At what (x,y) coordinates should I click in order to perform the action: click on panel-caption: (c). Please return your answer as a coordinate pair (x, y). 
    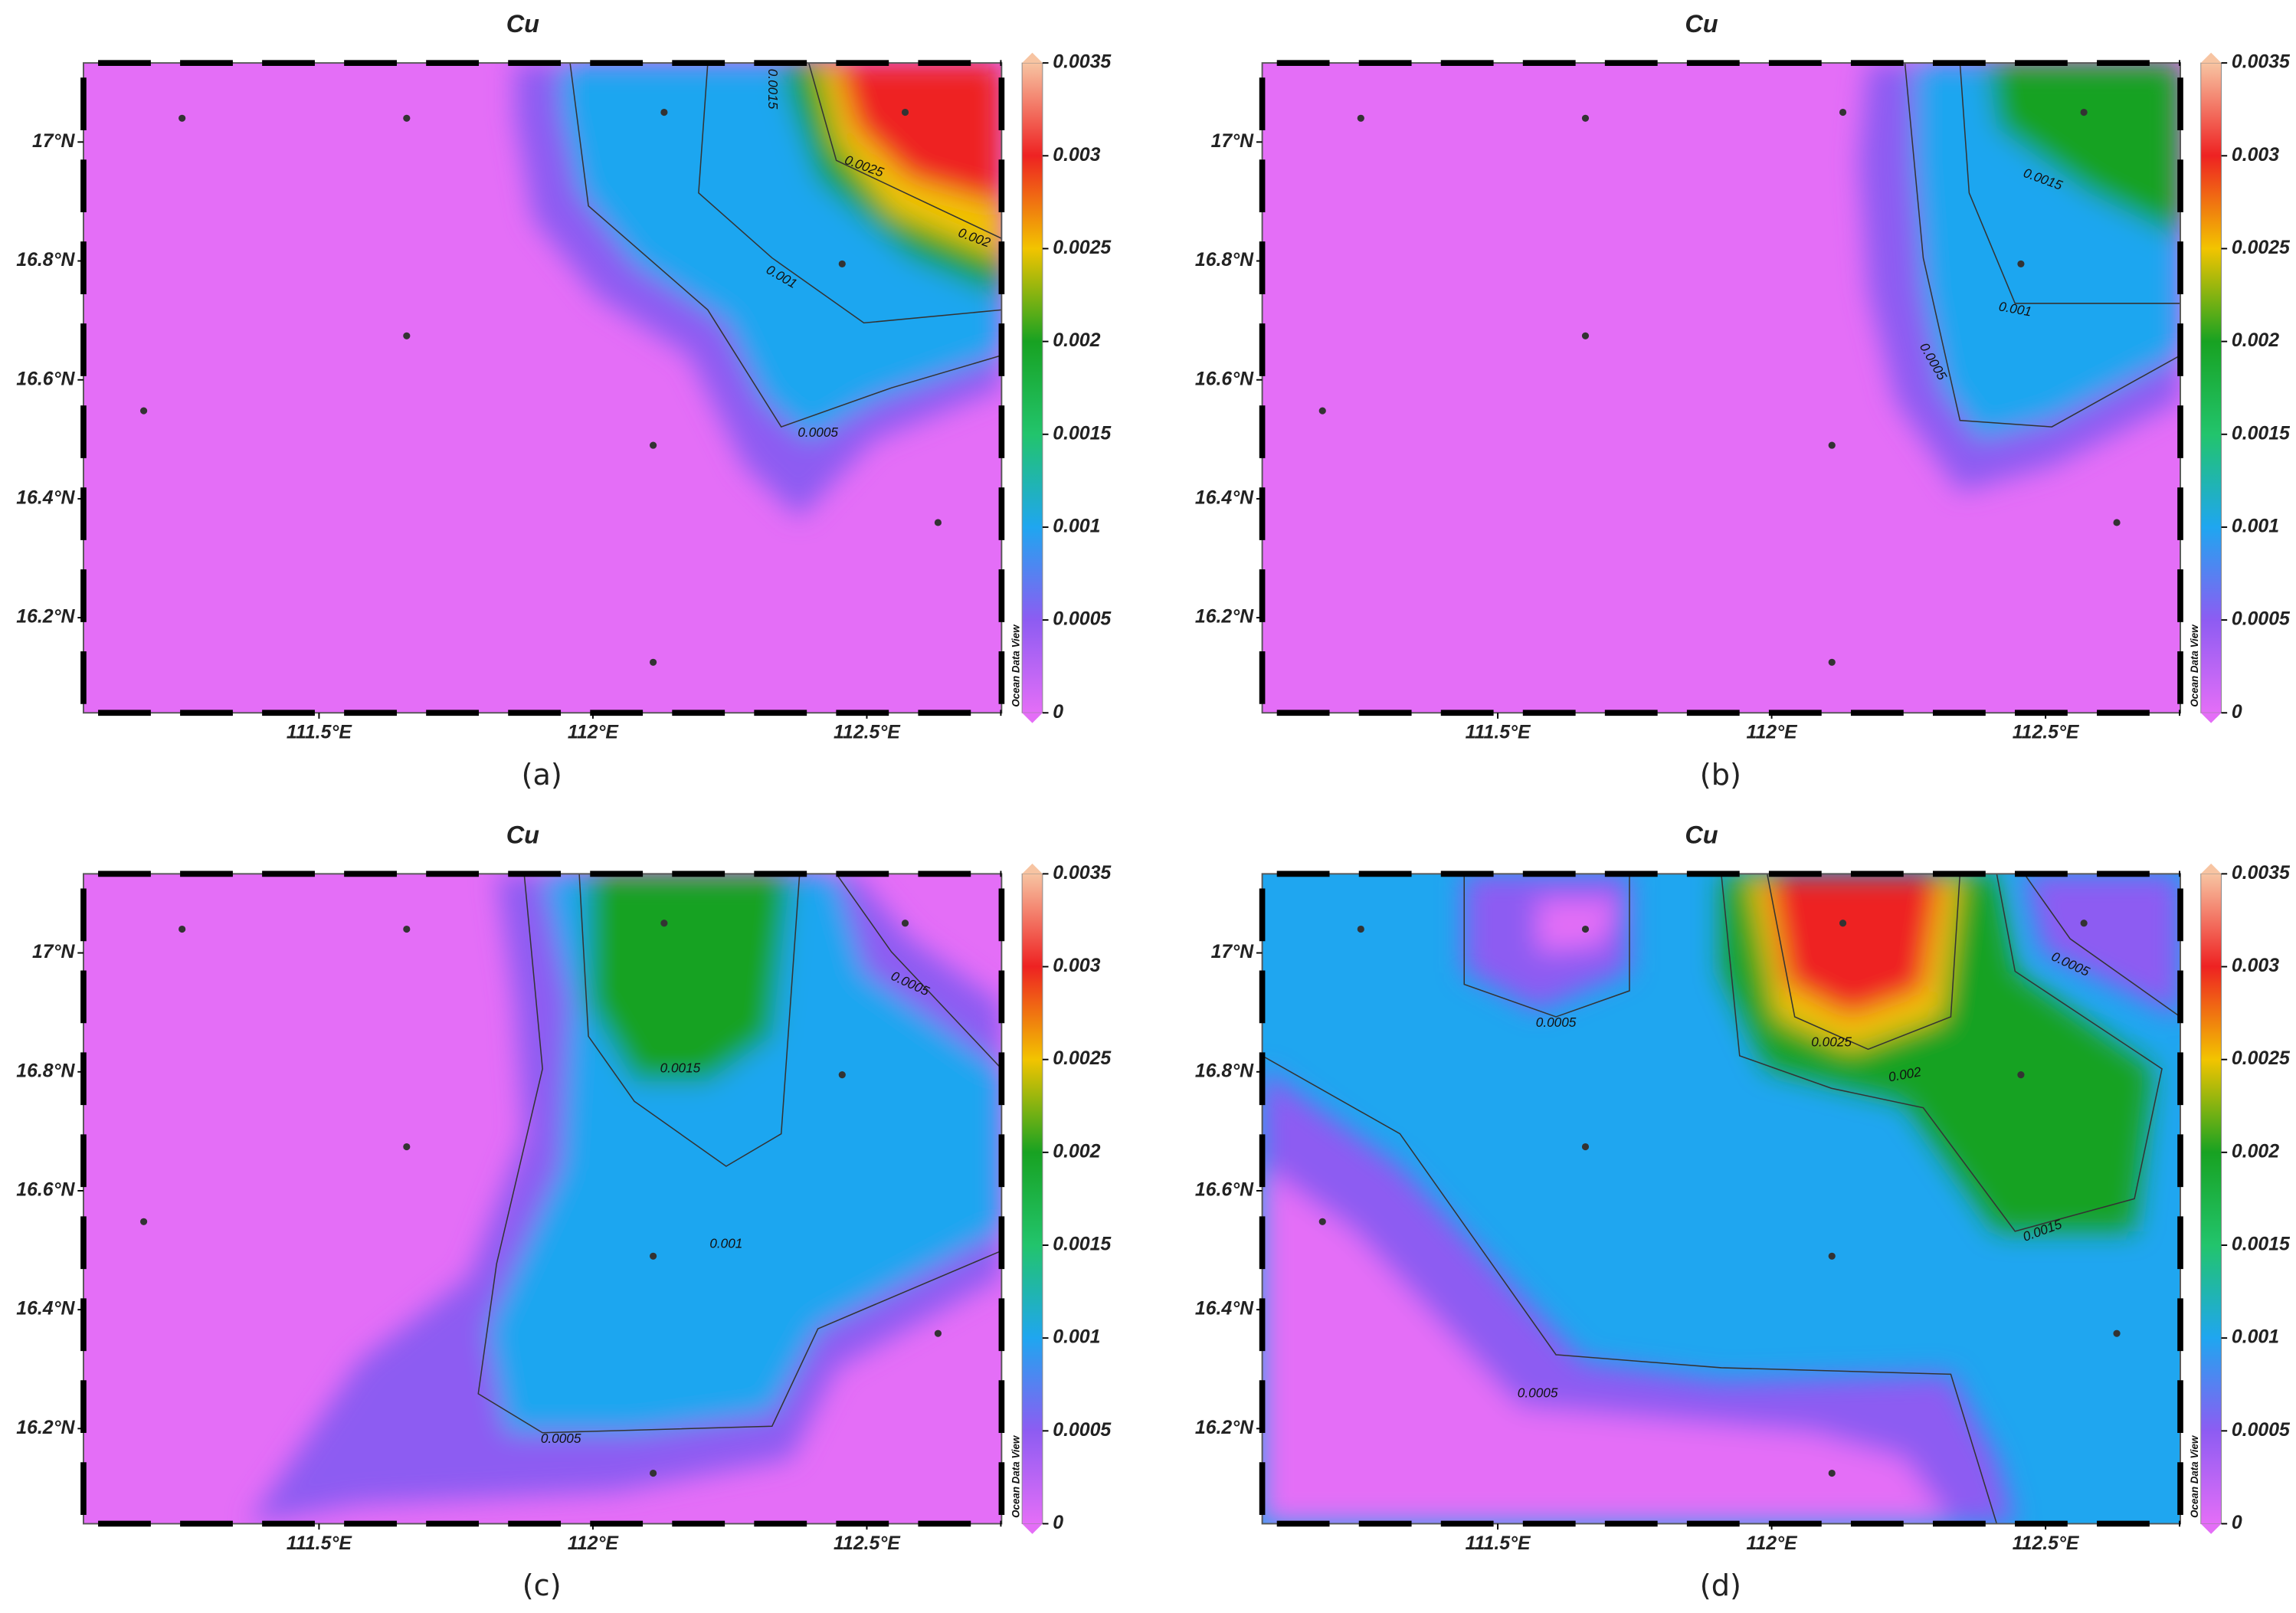
    Looking at the image, I should click on (542, 1586).